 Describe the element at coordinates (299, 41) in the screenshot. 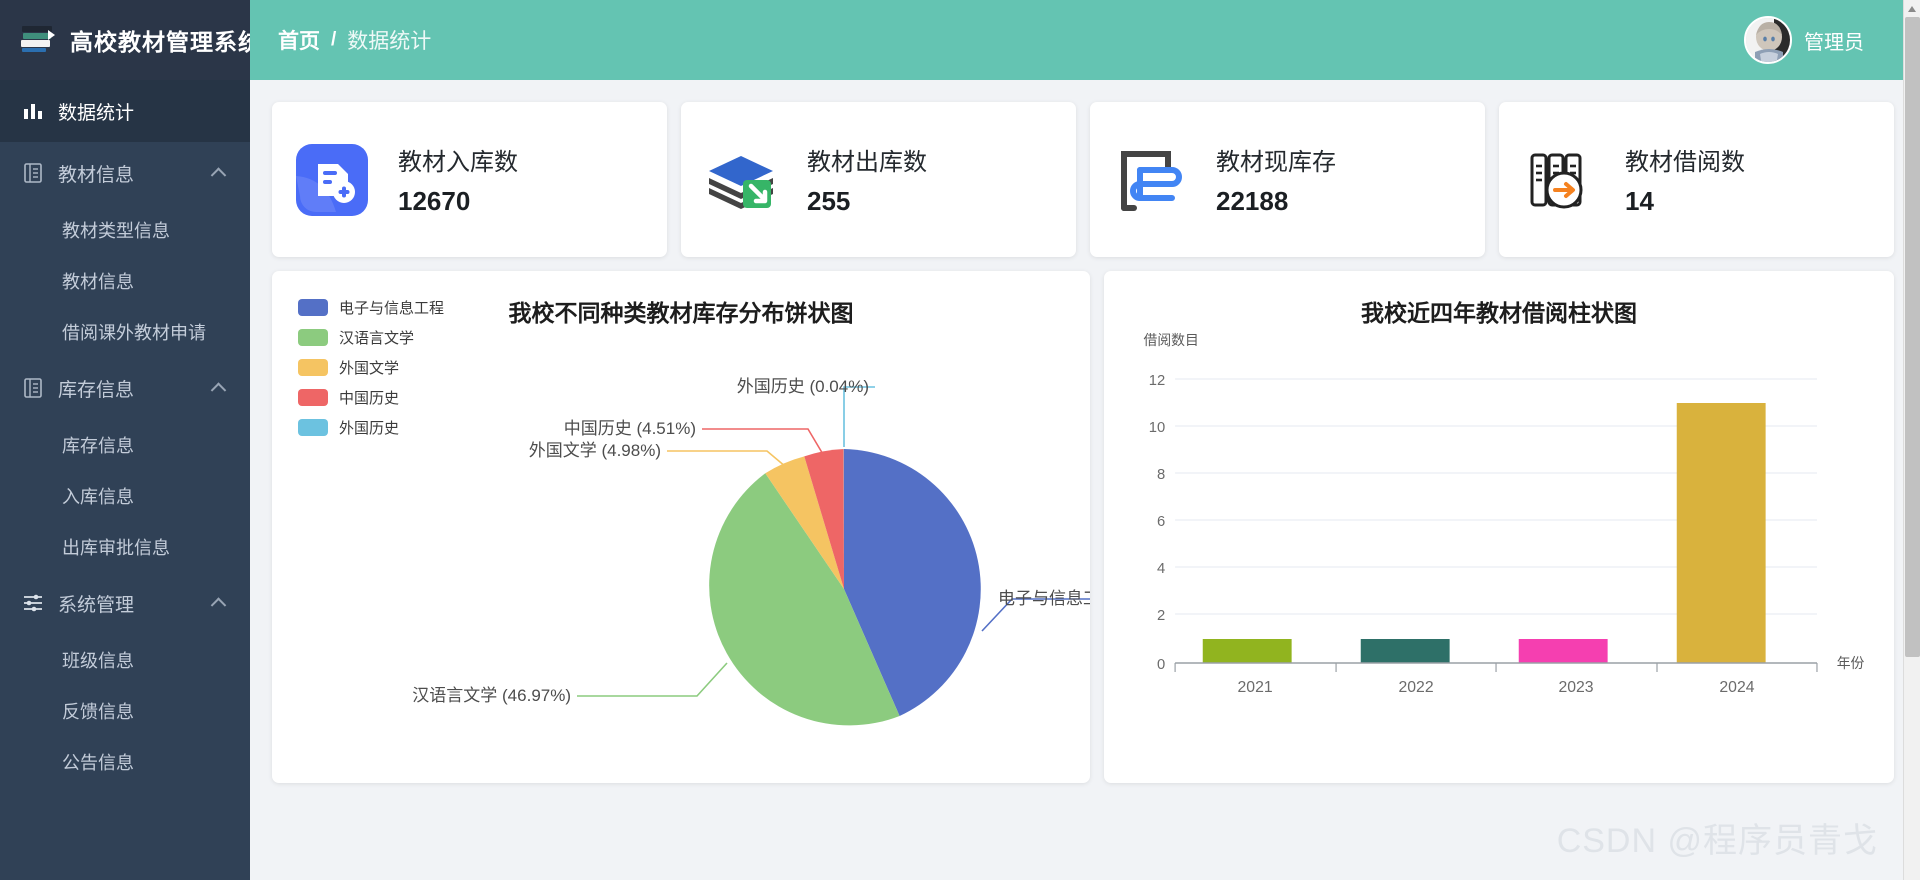

I see `breadcrumb-home: 首页` at that location.